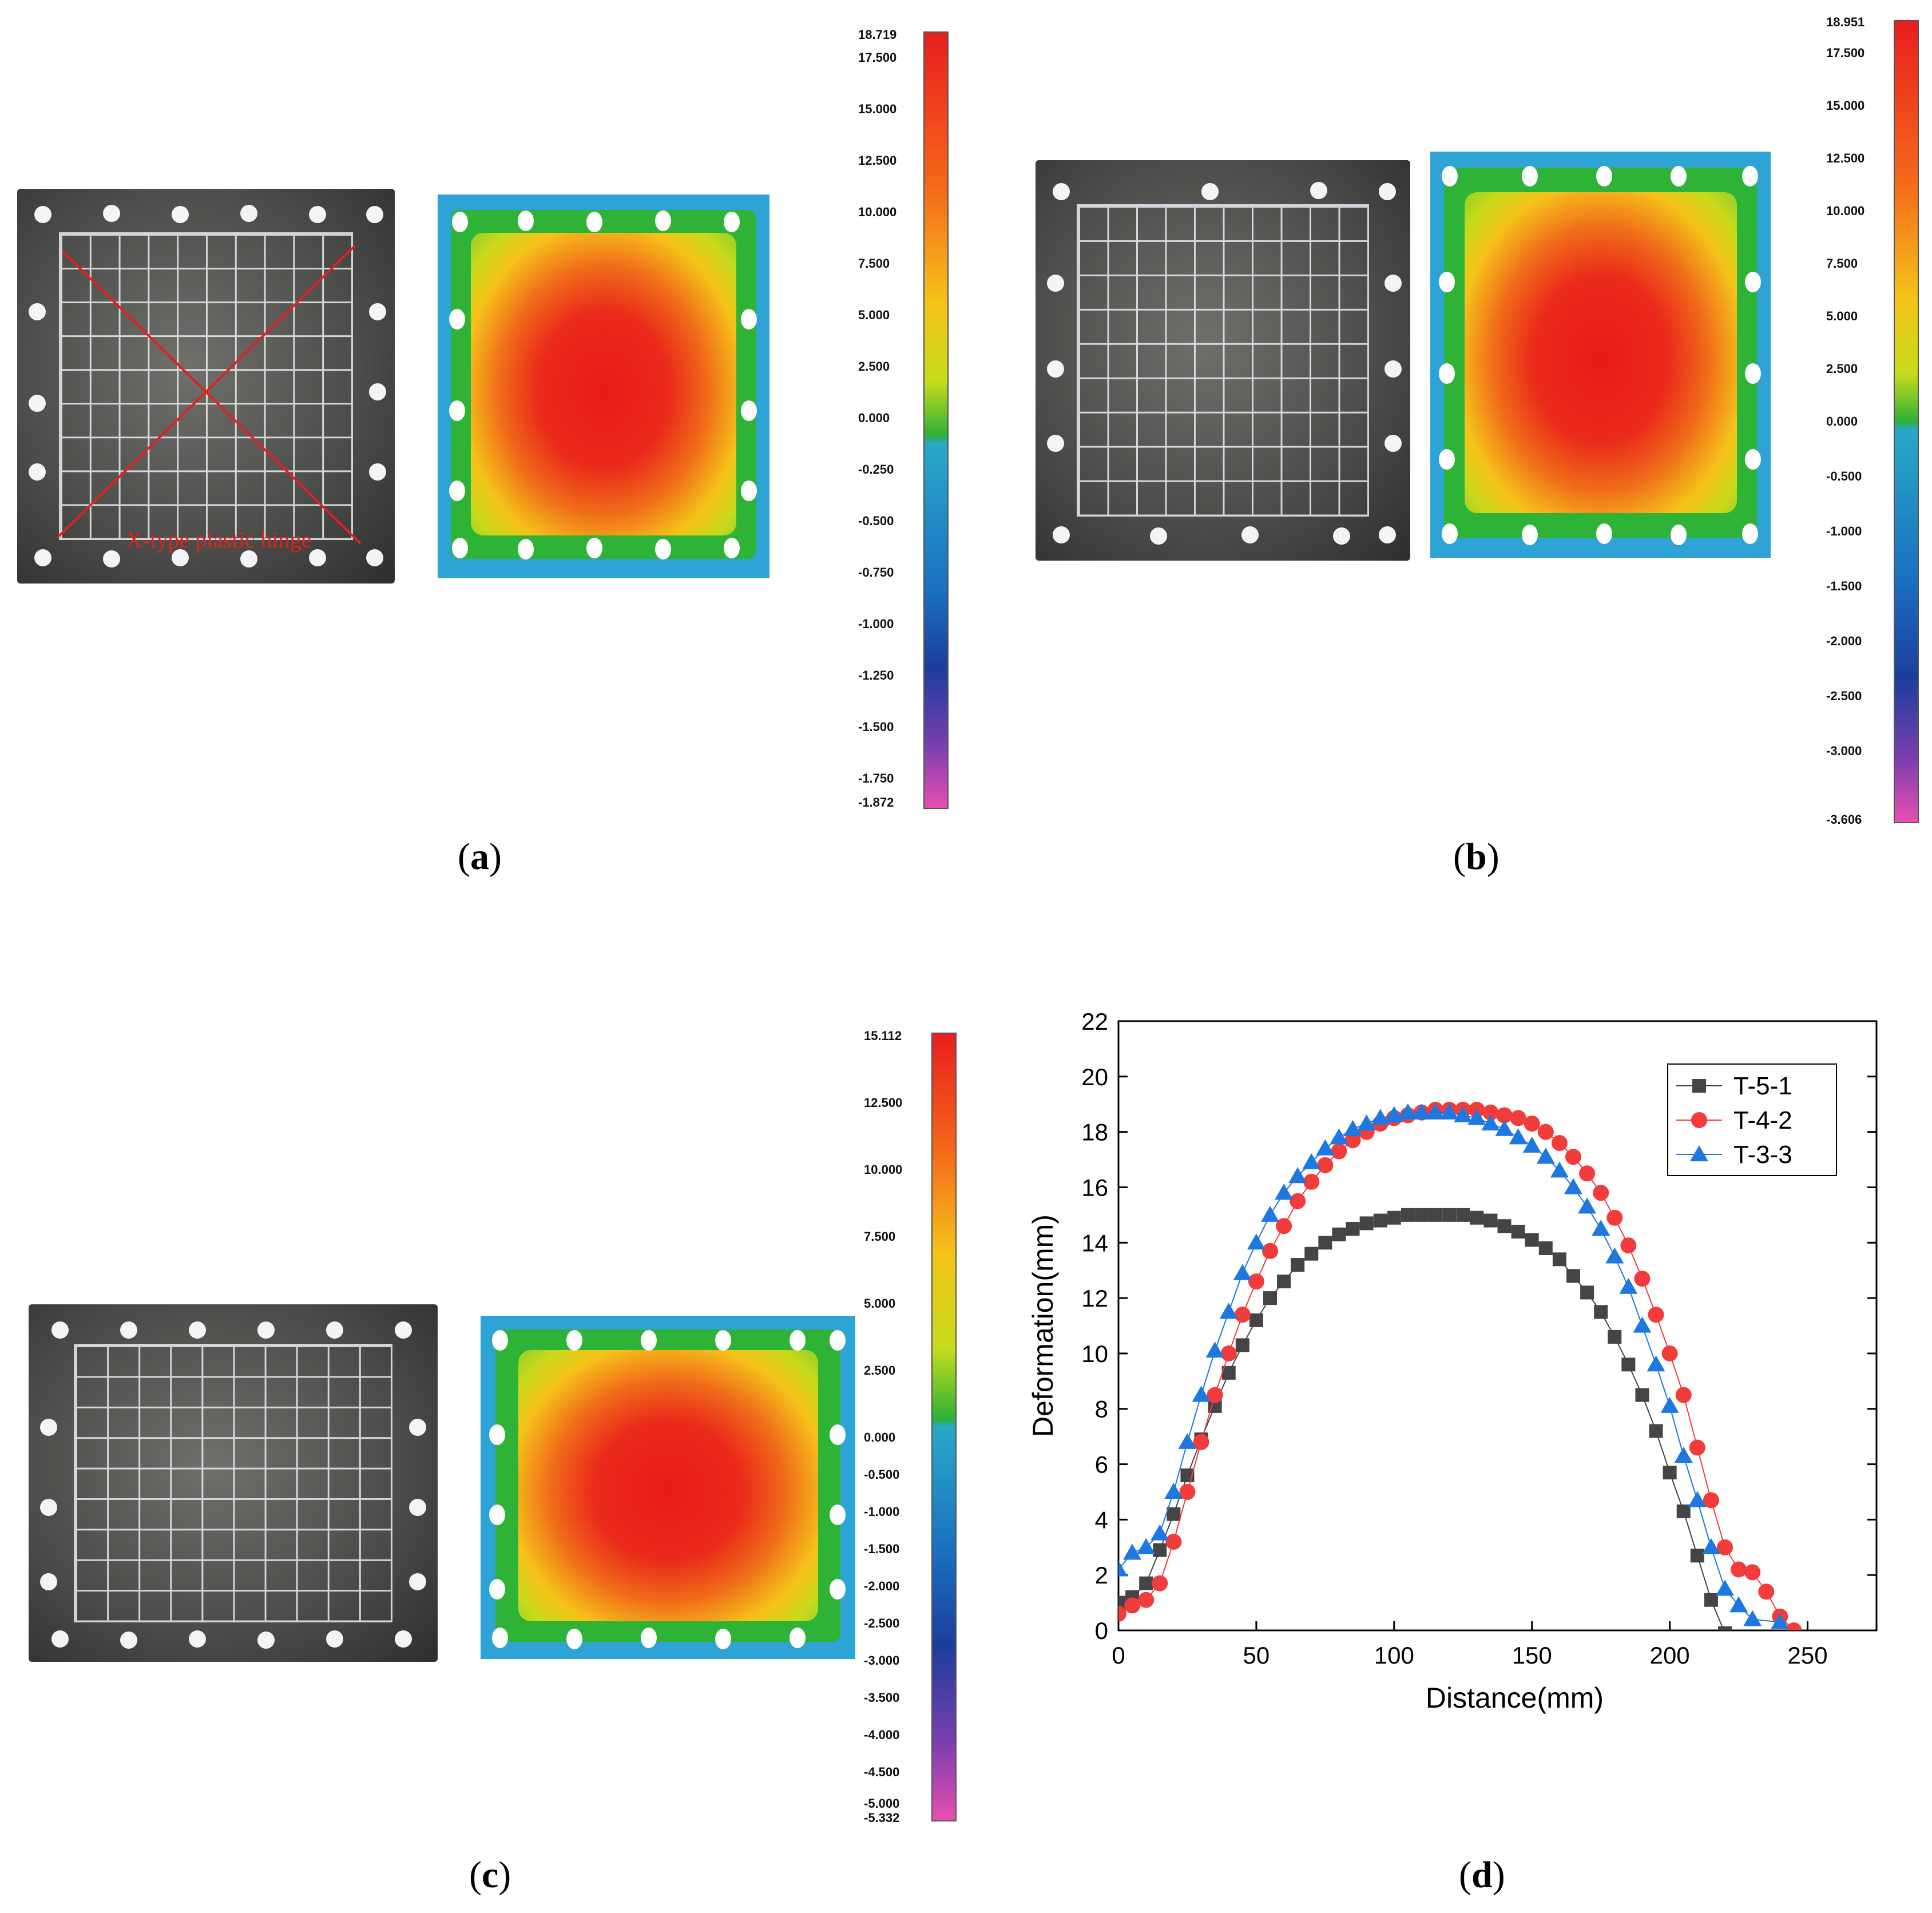  I want to click on colorbar-tick: -5.000, so click(882, 1803).